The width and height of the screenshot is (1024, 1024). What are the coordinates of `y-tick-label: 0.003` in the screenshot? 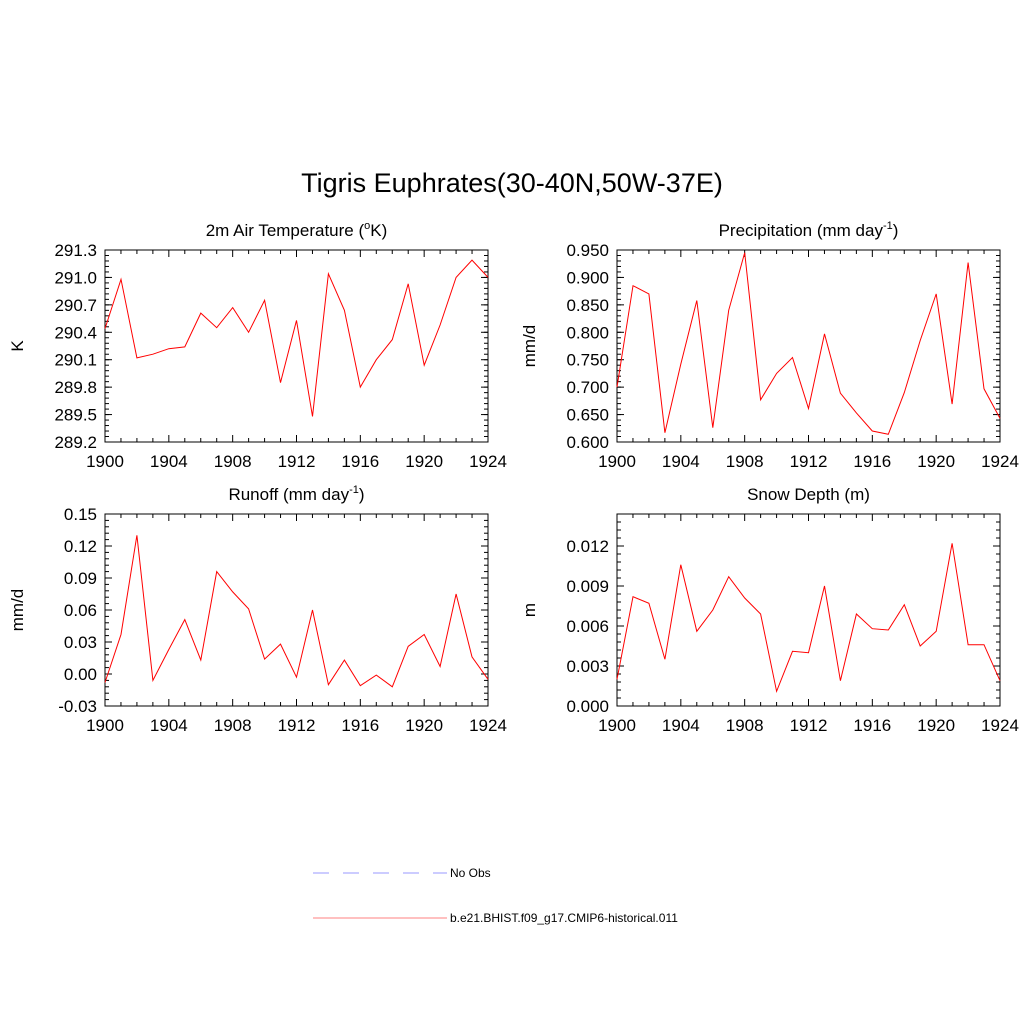 It's located at (587, 666).